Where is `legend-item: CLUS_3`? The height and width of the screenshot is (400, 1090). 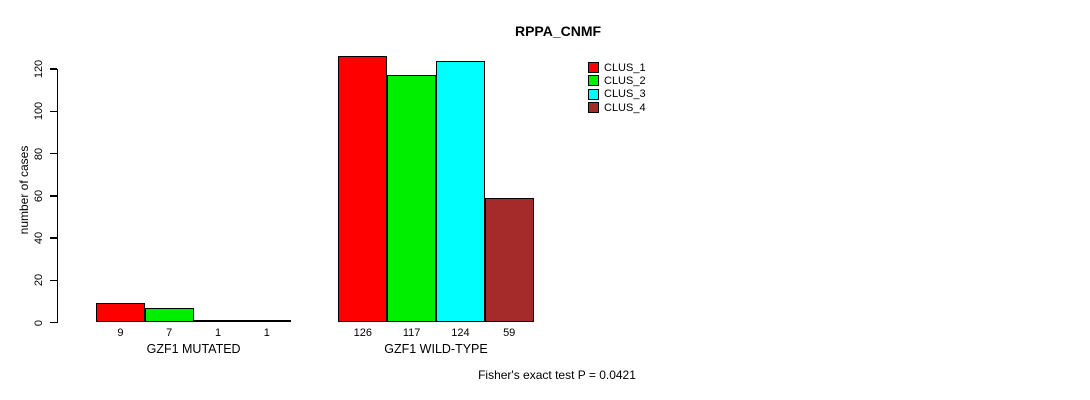 legend-item: CLUS_3 is located at coordinates (617, 94).